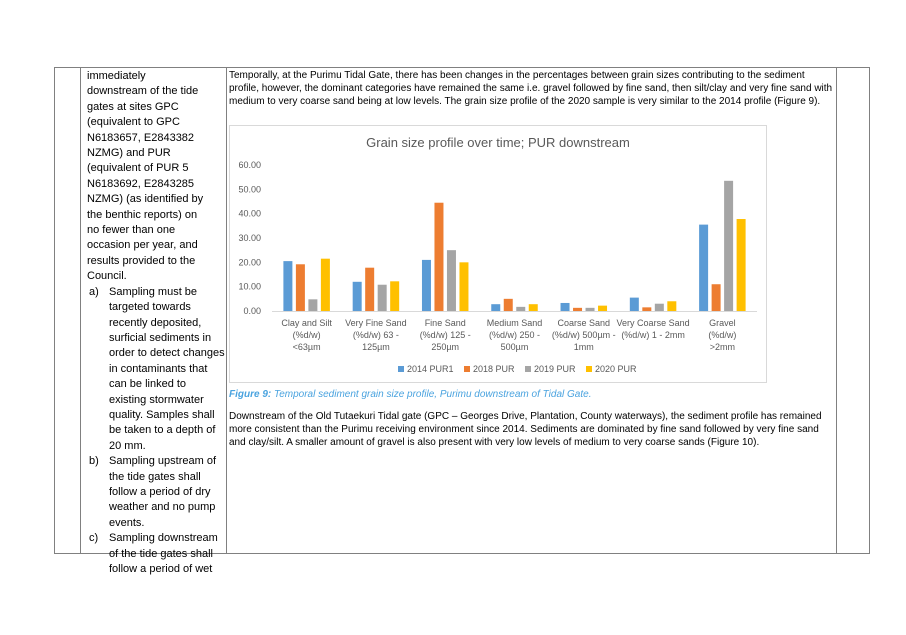 This screenshot has width=906, height=635. What do you see at coordinates (722, 347) in the screenshot?
I see `x-tick-label: >2mm` at bounding box center [722, 347].